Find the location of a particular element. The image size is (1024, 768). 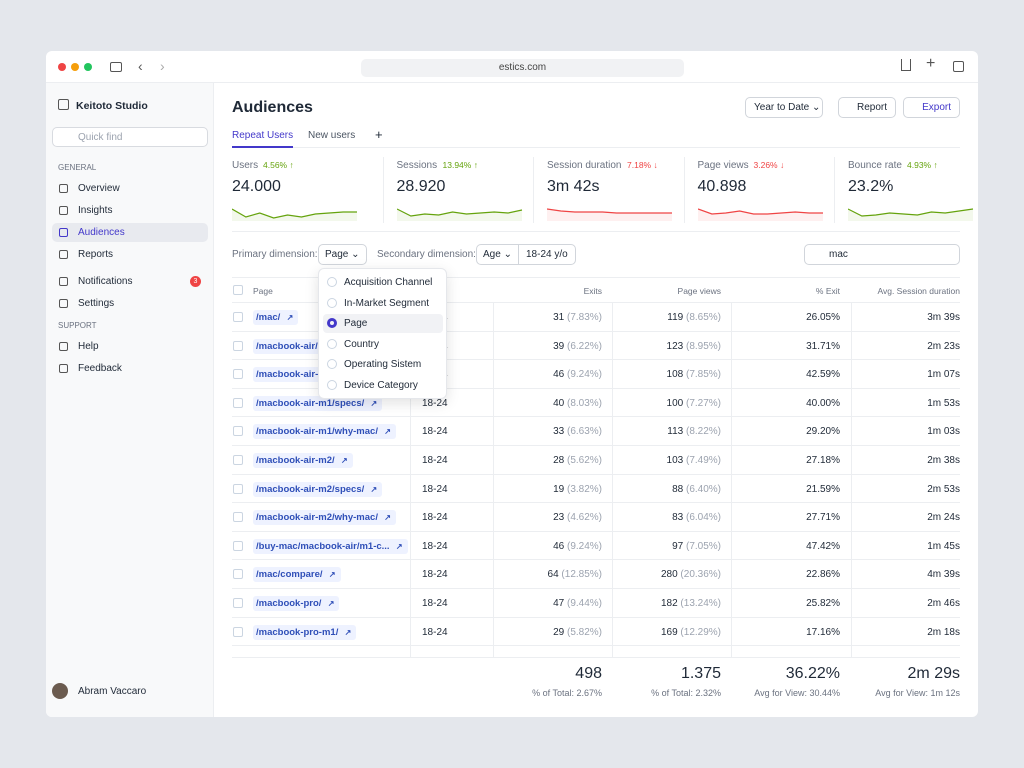

sidebar-toggle is located at coordinates (116, 67).